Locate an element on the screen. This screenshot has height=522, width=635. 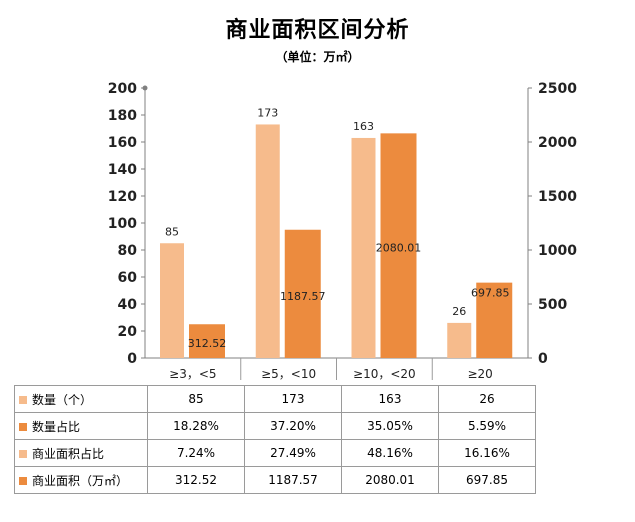
row-header: 数量（个） is located at coordinates (81, 399).